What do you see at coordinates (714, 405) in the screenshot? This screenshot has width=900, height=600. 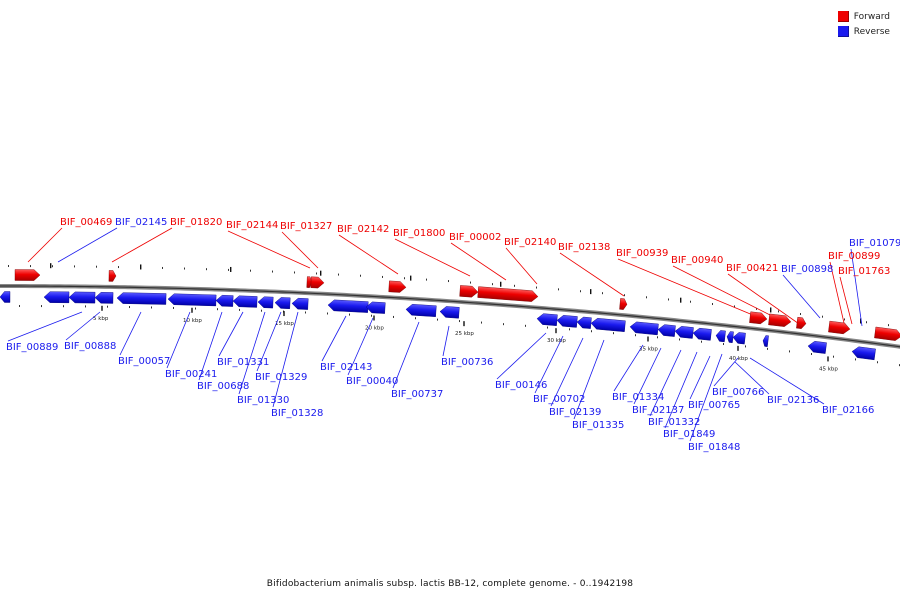 I see `gene-label: BIF_00765` at bounding box center [714, 405].